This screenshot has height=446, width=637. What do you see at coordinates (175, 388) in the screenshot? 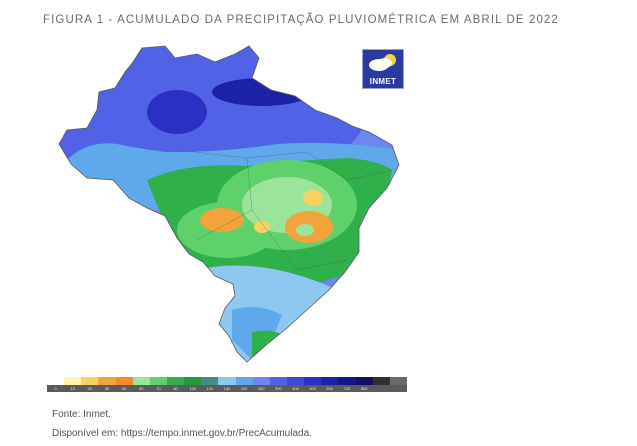
I see `legend-tick: 80` at bounding box center [175, 388].